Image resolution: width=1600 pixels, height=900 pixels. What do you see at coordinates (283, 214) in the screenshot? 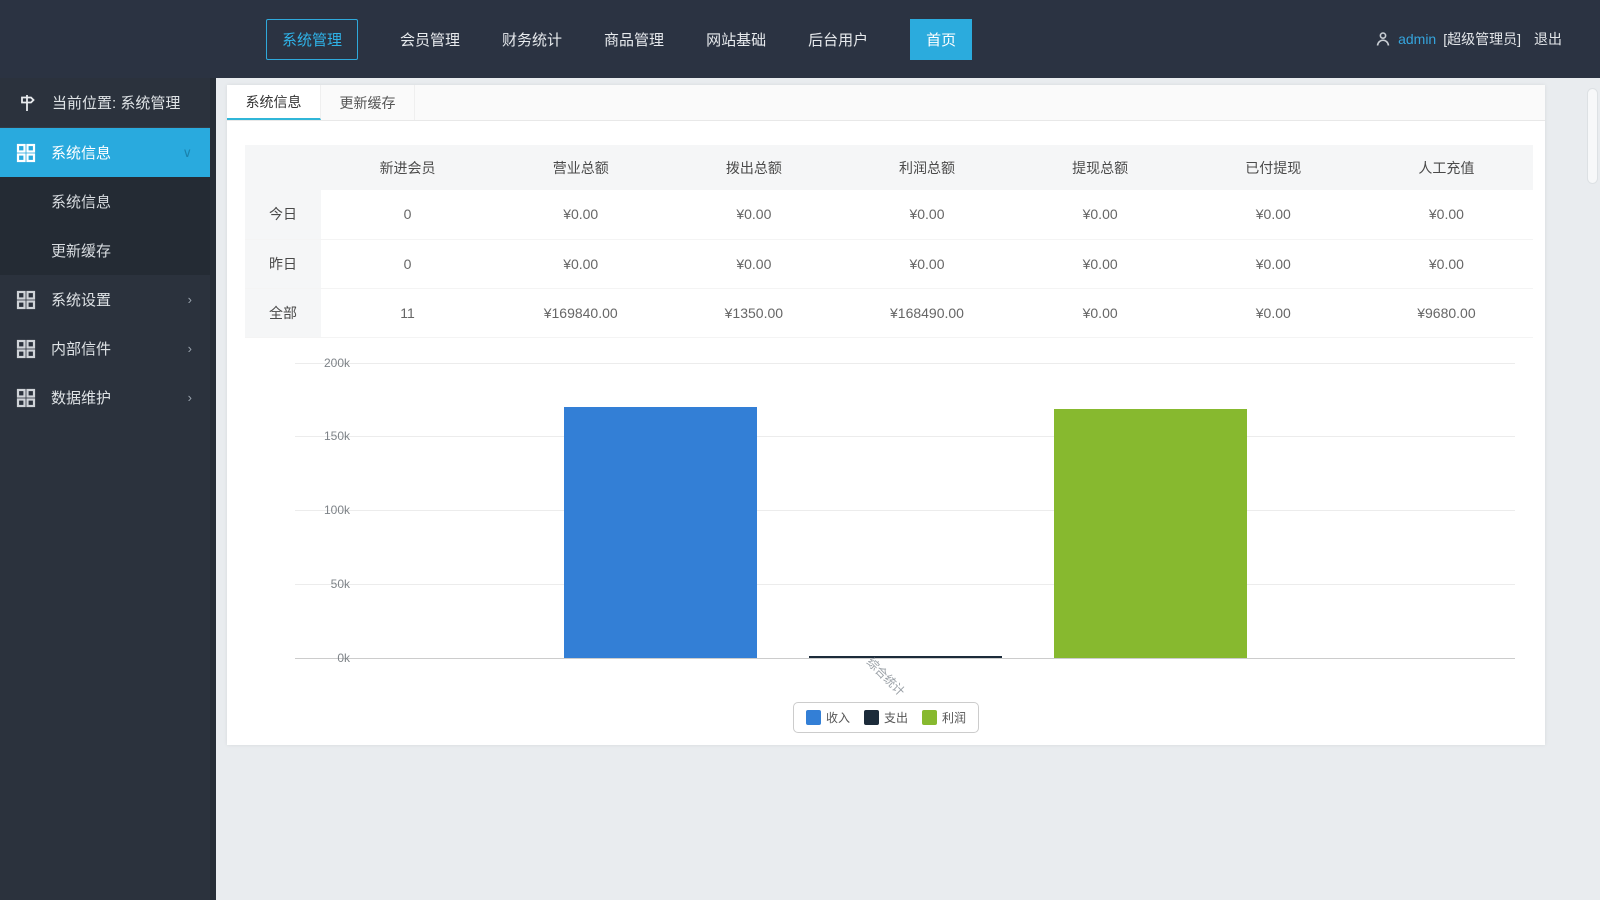
I see `row-label: 今日` at bounding box center [283, 214].